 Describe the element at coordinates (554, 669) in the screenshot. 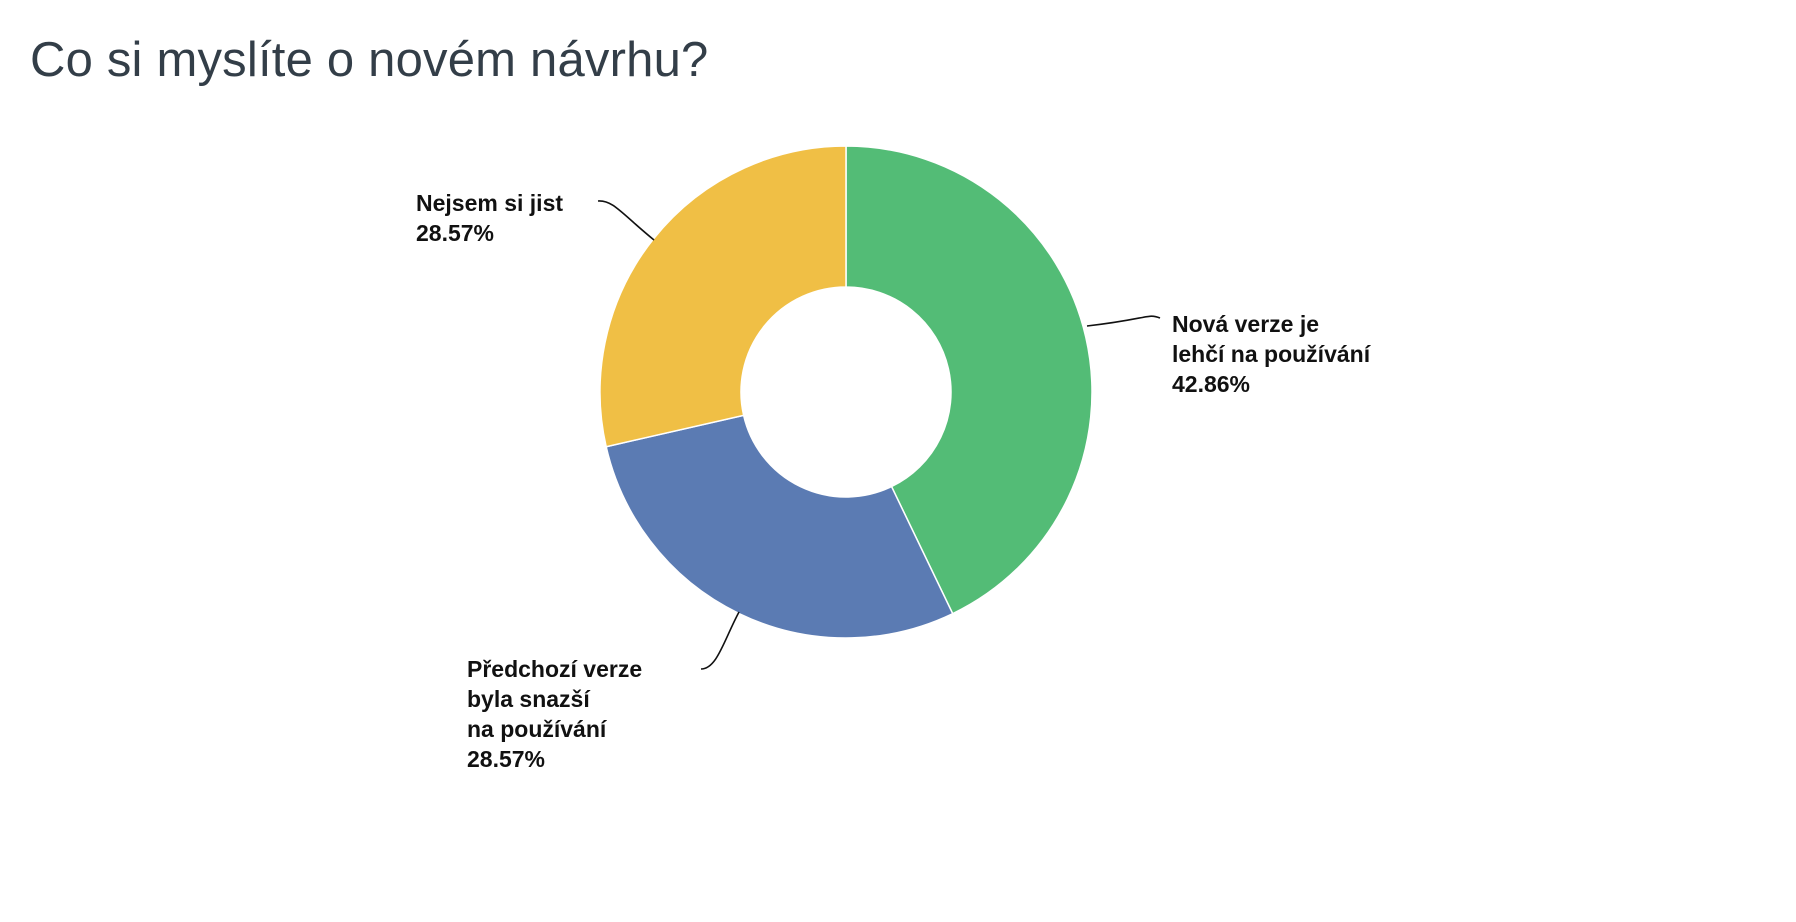

I see `slice-label-line-1-0: Předchozí verze` at that location.